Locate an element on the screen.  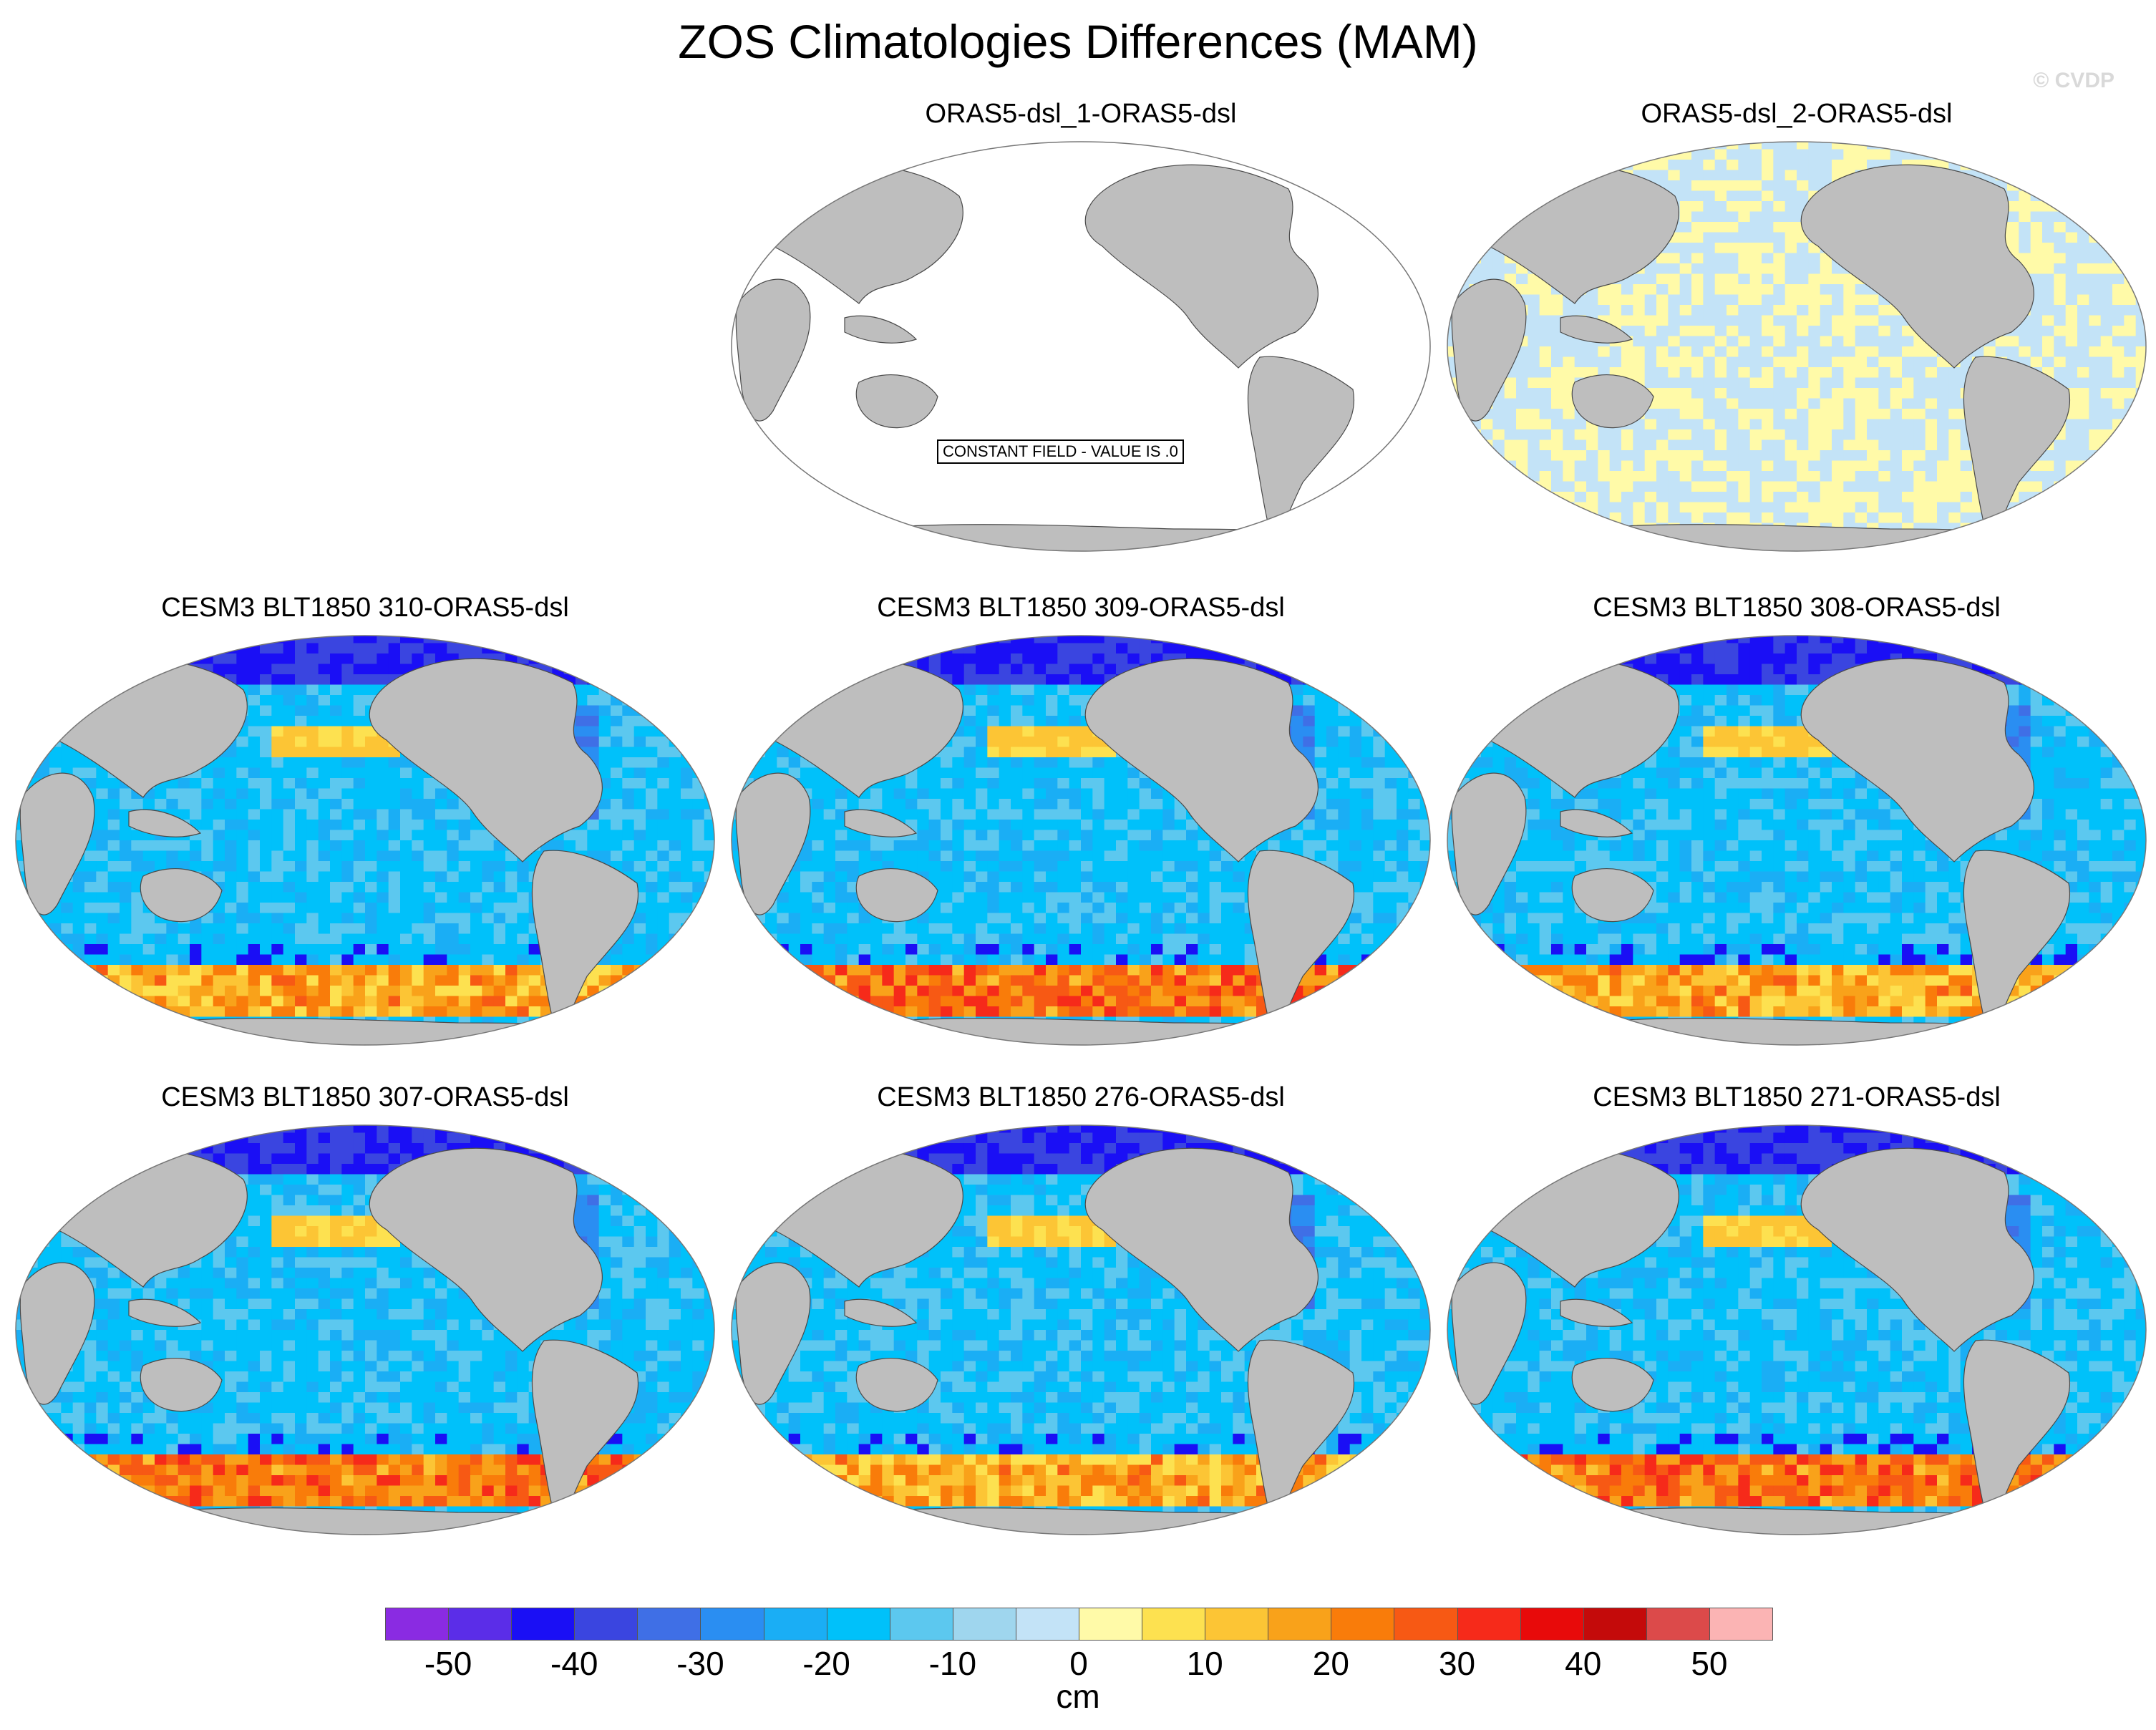
map-panel-cesm3-276: CESM3 BLT1850 276-ORAS5-dsl is located at coordinates (1081, 1313).